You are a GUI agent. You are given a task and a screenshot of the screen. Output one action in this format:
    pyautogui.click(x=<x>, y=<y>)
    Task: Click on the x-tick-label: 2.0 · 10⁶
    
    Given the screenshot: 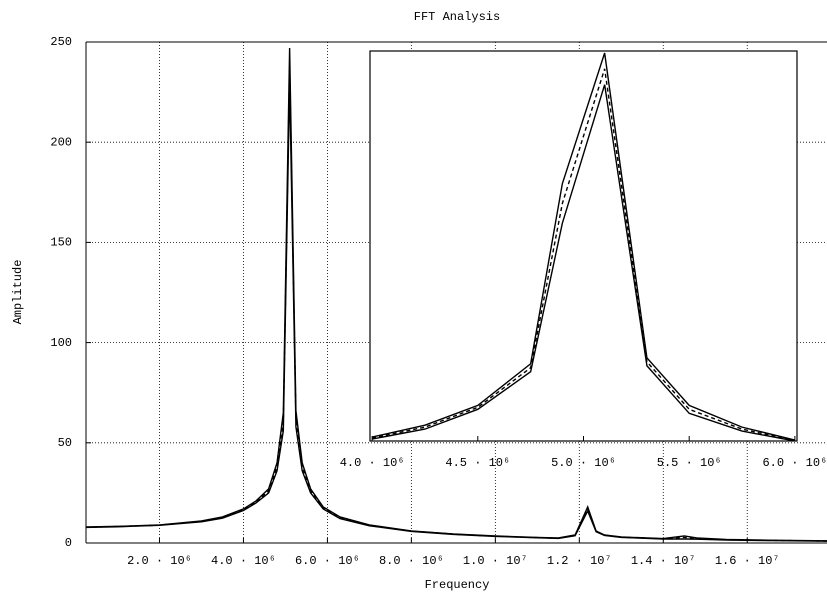 What is the action you would take?
    pyautogui.click(x=159, y=561)
    